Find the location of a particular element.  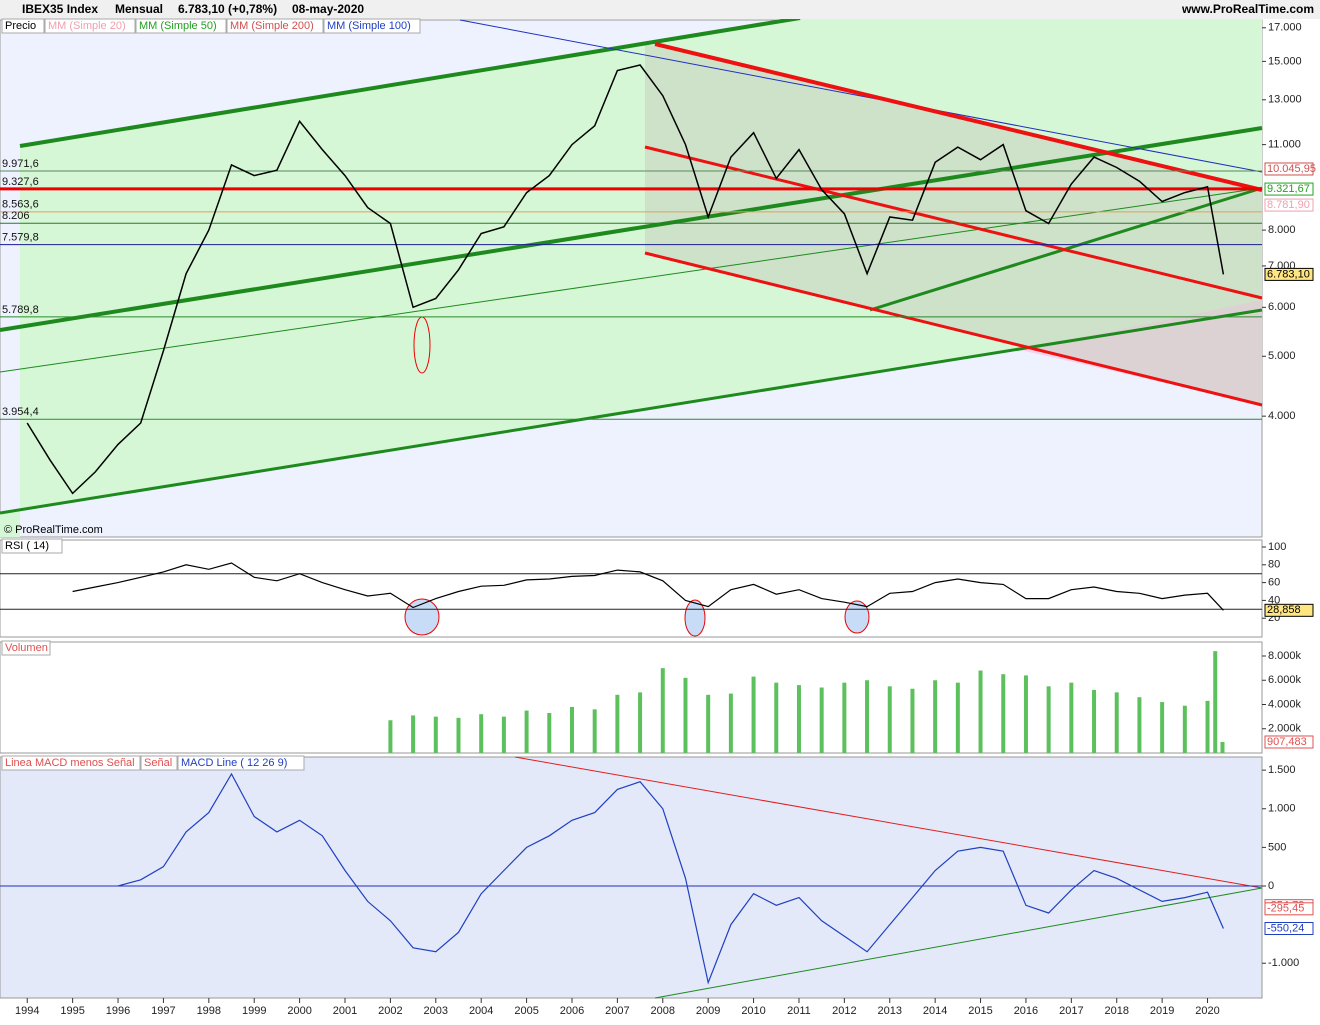

x-tick-label: 2008 is located at coordinates (663, 1011).